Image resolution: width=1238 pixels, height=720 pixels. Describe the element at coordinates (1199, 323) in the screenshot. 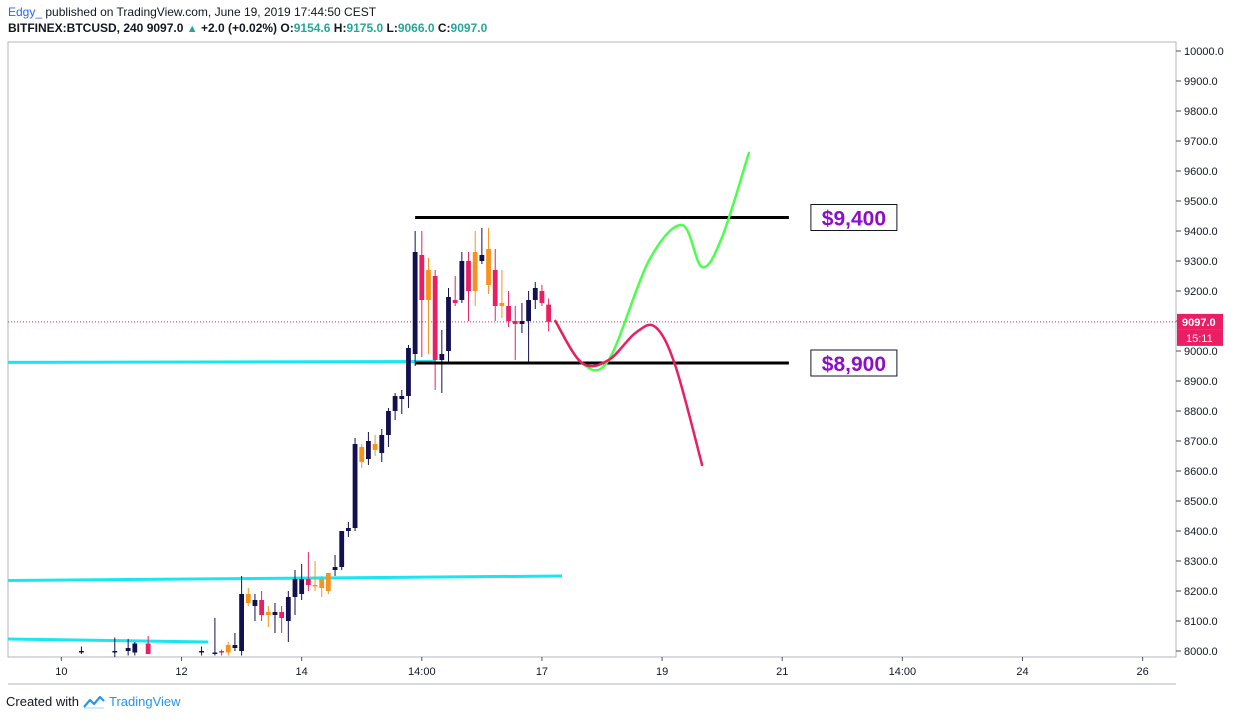

I see `current-price-tag-label: 9097.0` at that location.